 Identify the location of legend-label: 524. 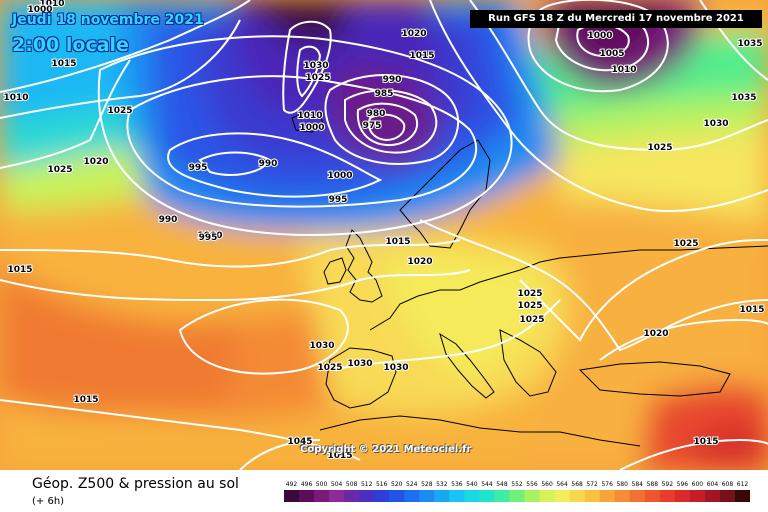
(412, 484).